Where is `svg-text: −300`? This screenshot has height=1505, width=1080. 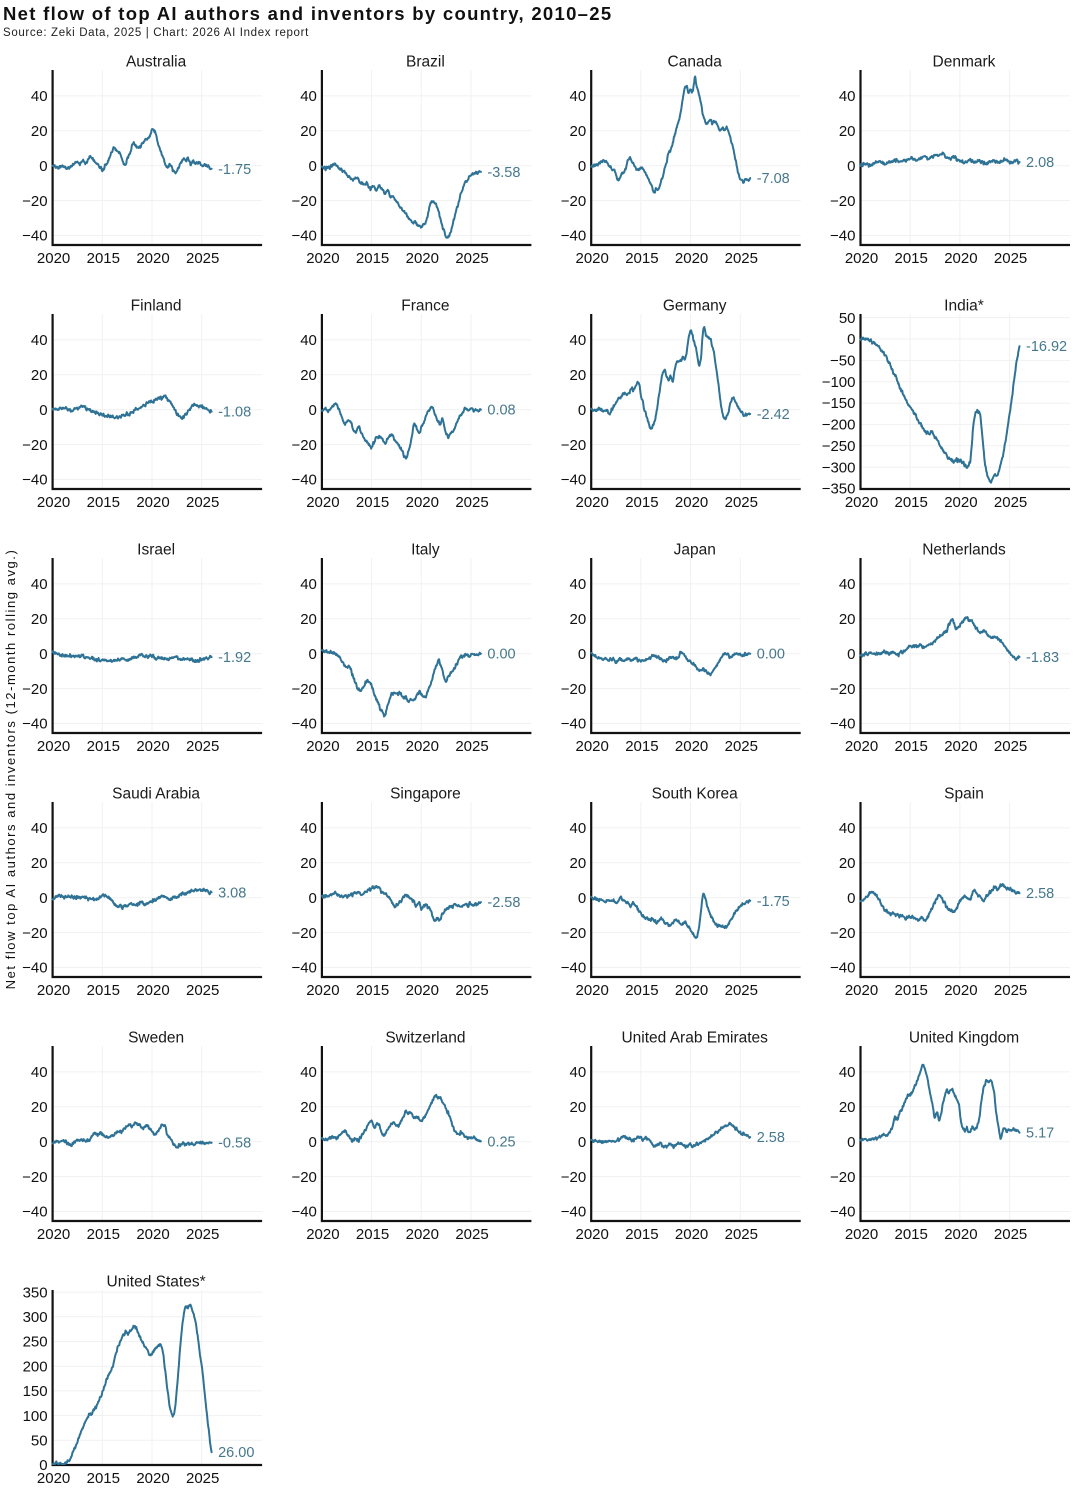
svg-text: −300 is located at coordinates (839, 467).